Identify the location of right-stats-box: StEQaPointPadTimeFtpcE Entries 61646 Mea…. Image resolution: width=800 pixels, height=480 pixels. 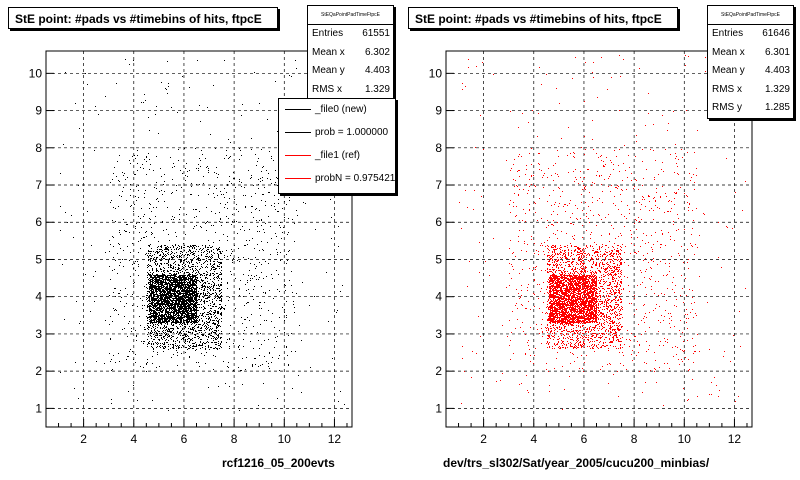
(750, 62).